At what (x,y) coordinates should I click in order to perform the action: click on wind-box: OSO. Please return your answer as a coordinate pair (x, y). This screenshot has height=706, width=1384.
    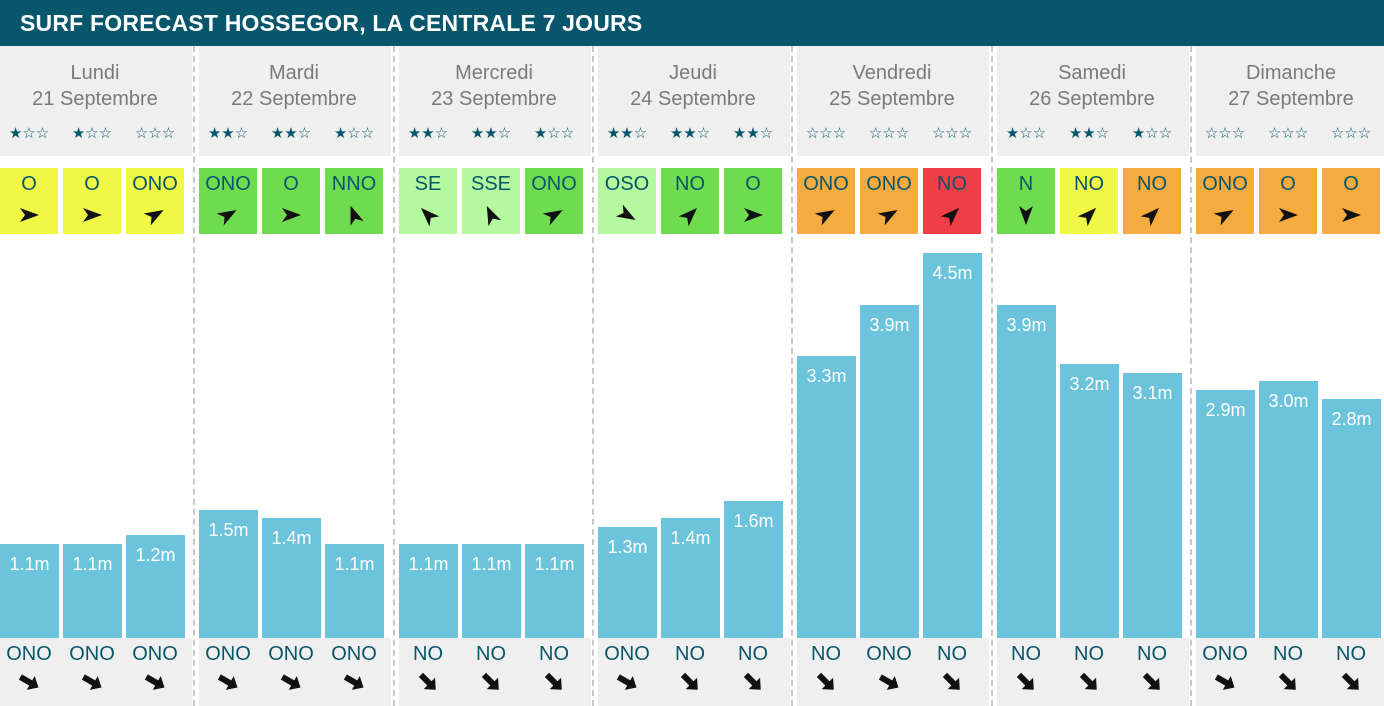
    Looking at the image, I should click on (627, 201).